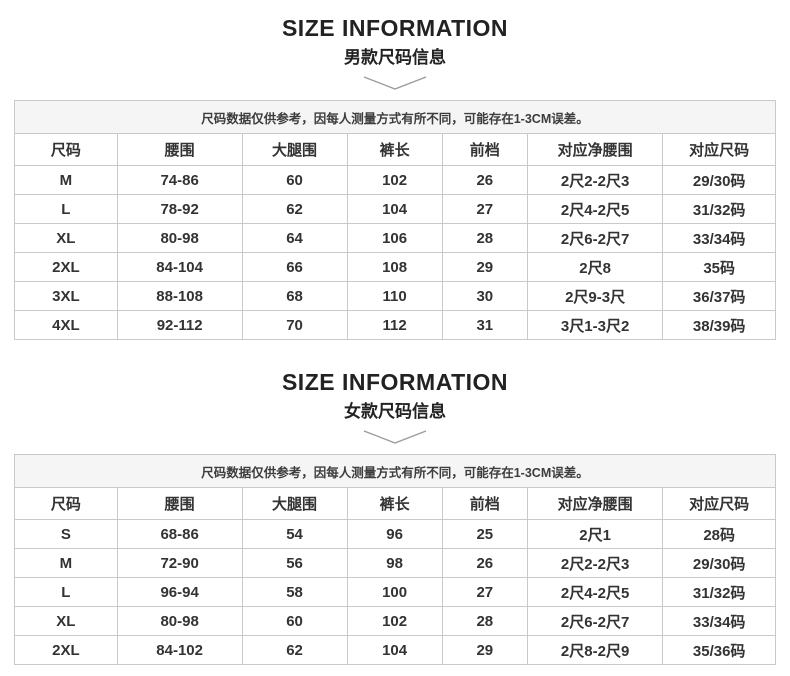 Image resolution: width=790 pixels, height=676 pixels. I want to click on table-row: XL 80-98 64 106 28 2尺6-2尺7 33/34码, so click(395, 238).